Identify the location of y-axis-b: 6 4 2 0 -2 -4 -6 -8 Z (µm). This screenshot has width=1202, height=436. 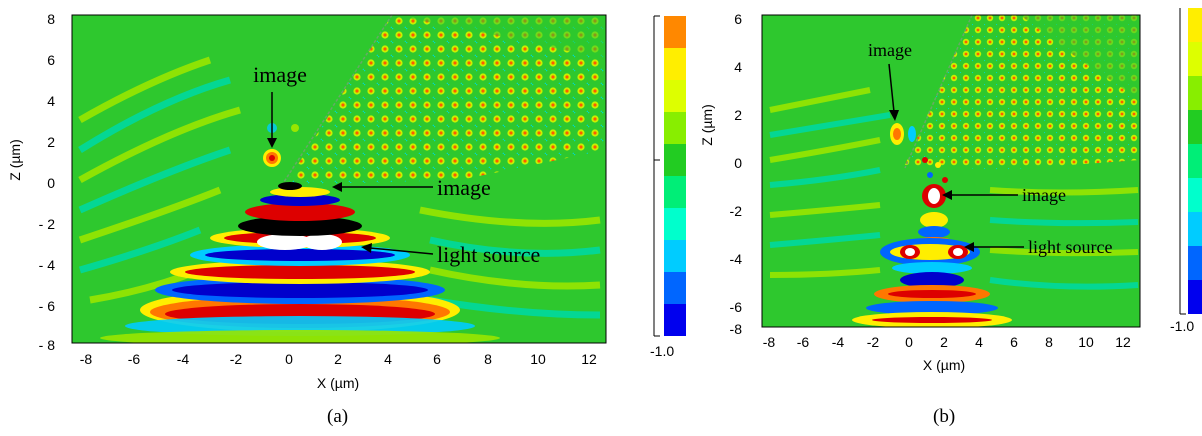
(720, 174).